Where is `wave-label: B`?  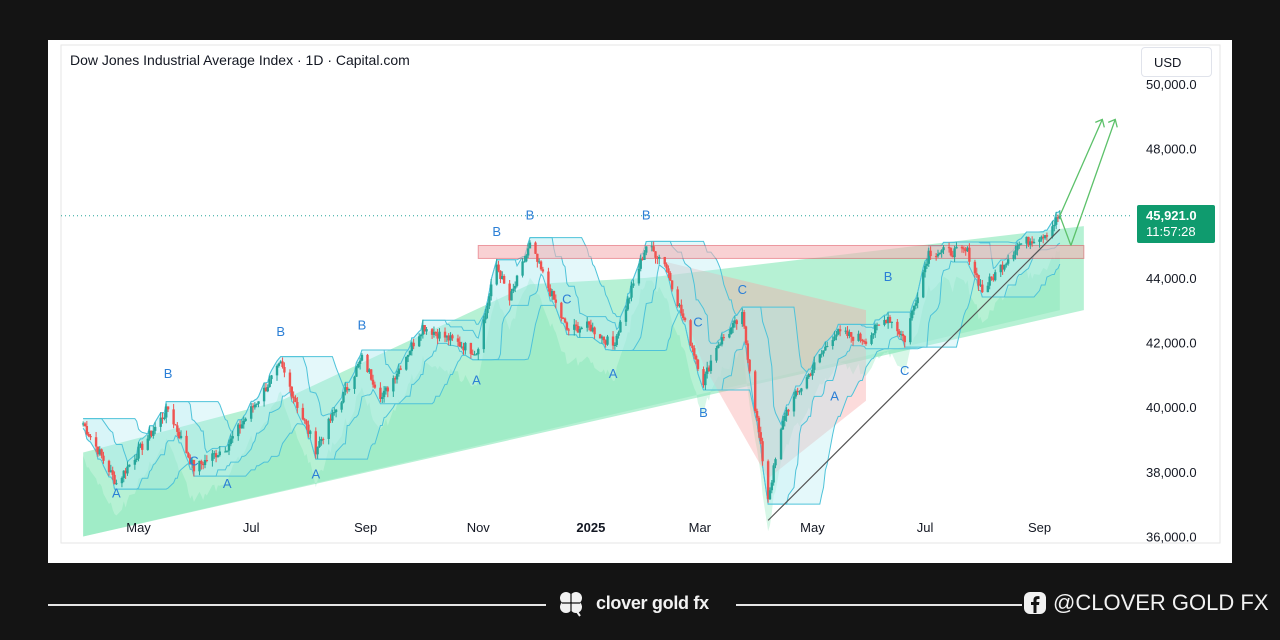
wave-label: B is located at coordinates (888, 276).